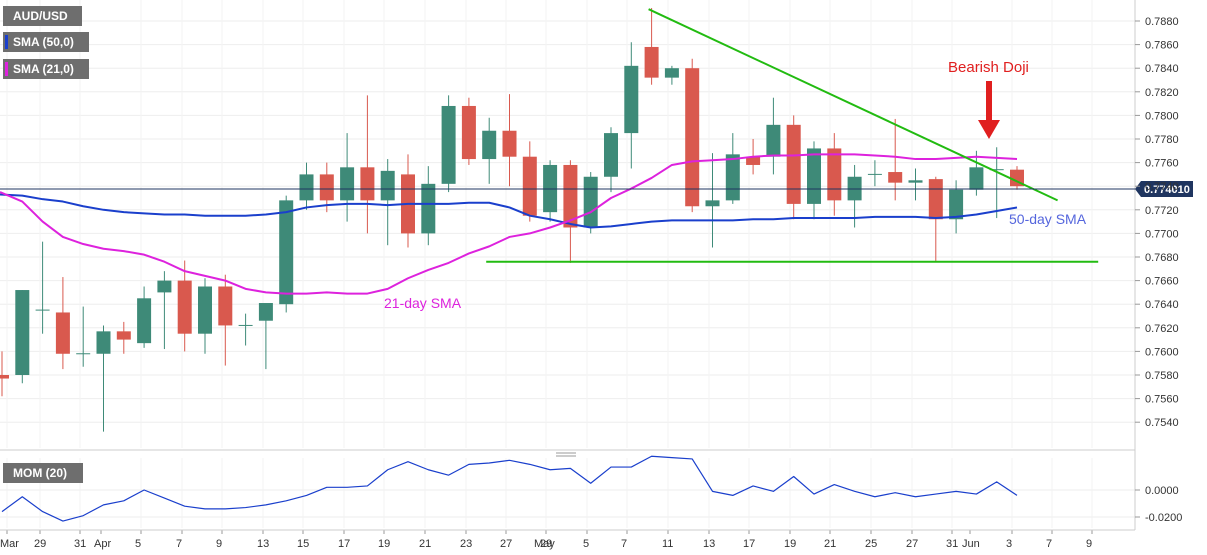 This screenshot has height=555, width=1207. Describe the element at coordinates (971, 544) in the screenshot. I see `x-tick-label: Jun` at that location.